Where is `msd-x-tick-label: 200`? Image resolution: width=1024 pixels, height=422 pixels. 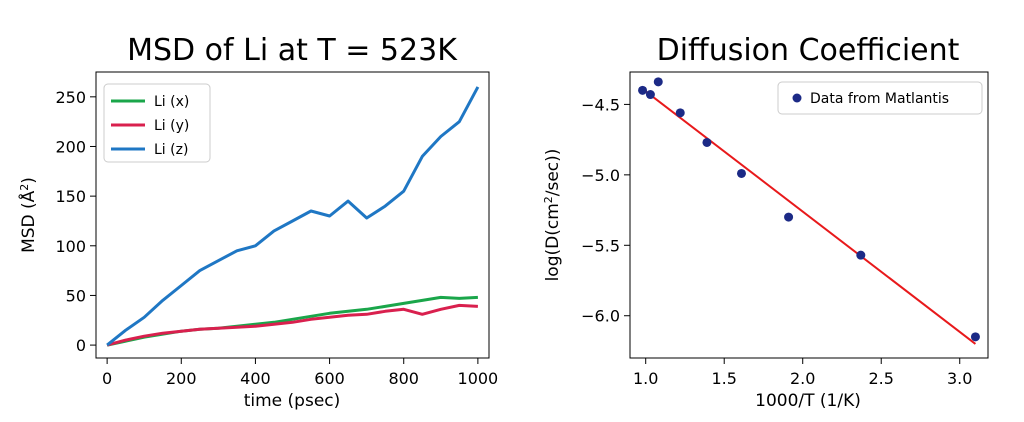 msd-x-tick-label: 200 is located at coordinates (181, 378).